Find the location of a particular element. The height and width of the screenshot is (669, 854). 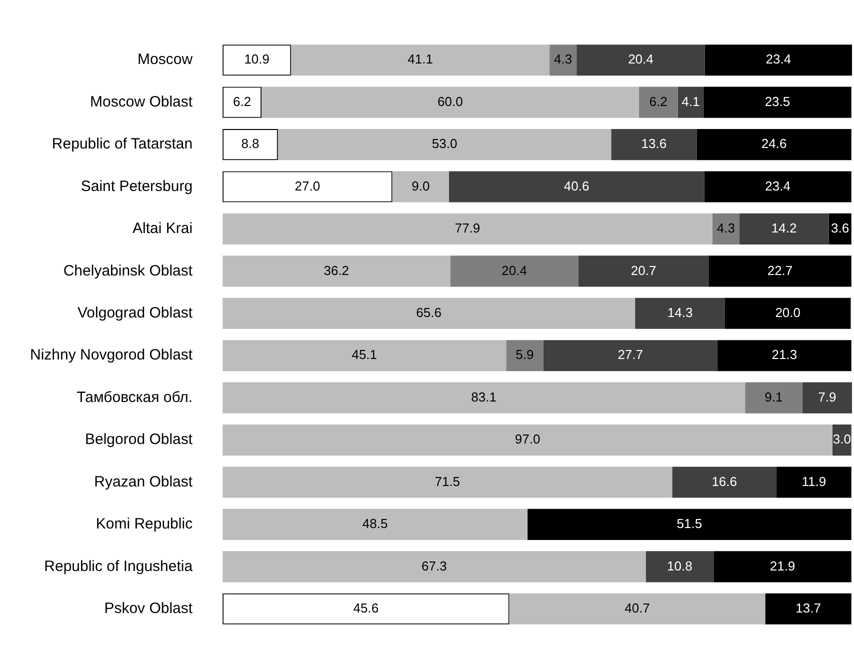

data-label: 20.7 is located at coordinates (643, 270).